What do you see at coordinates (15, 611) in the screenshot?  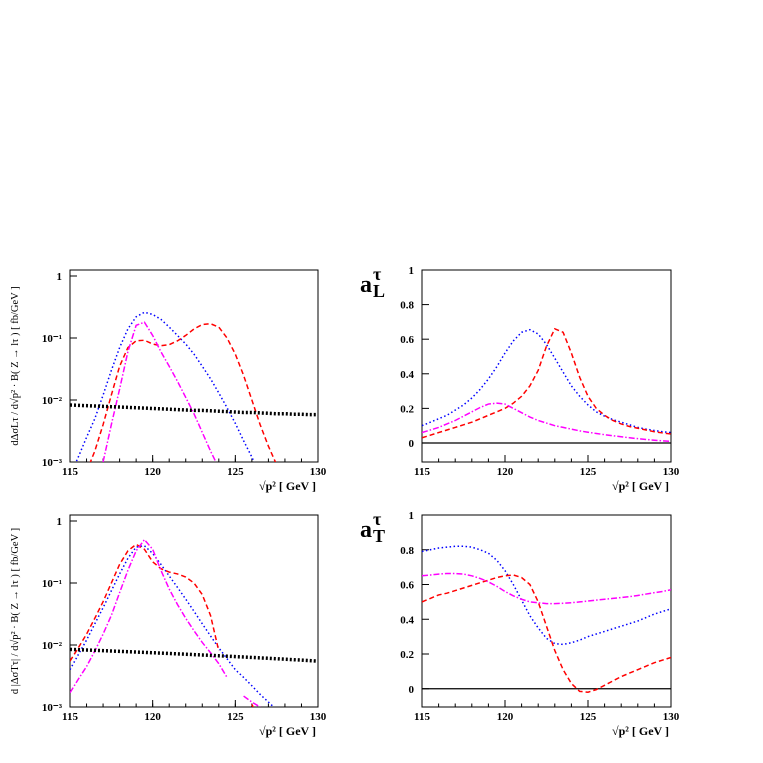 I see `y-axis-label: d |ΔσTτ| / d√p² · B( Z → lτ ) [ fb/GeV ]` at bounding box center [15, 611].